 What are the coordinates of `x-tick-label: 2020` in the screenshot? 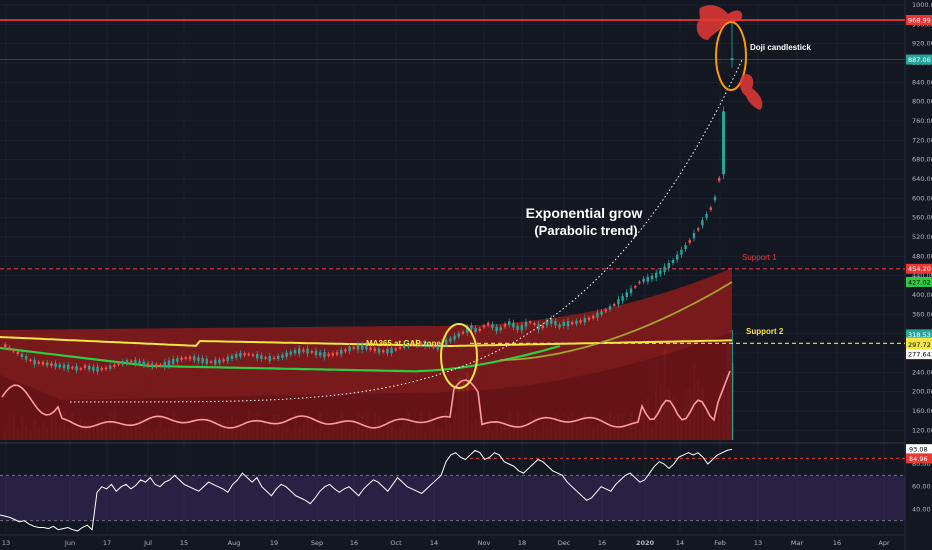 It's located at (645, 543).